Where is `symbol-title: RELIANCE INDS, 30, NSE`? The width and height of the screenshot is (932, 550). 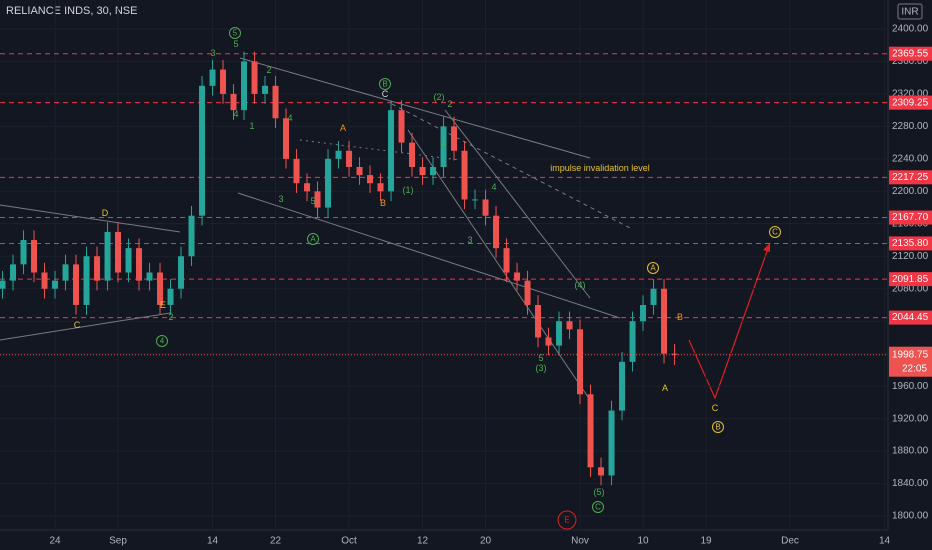
symbol-title: RELIANCE INDS, 30, NSE is located at coordinates (71, 11).